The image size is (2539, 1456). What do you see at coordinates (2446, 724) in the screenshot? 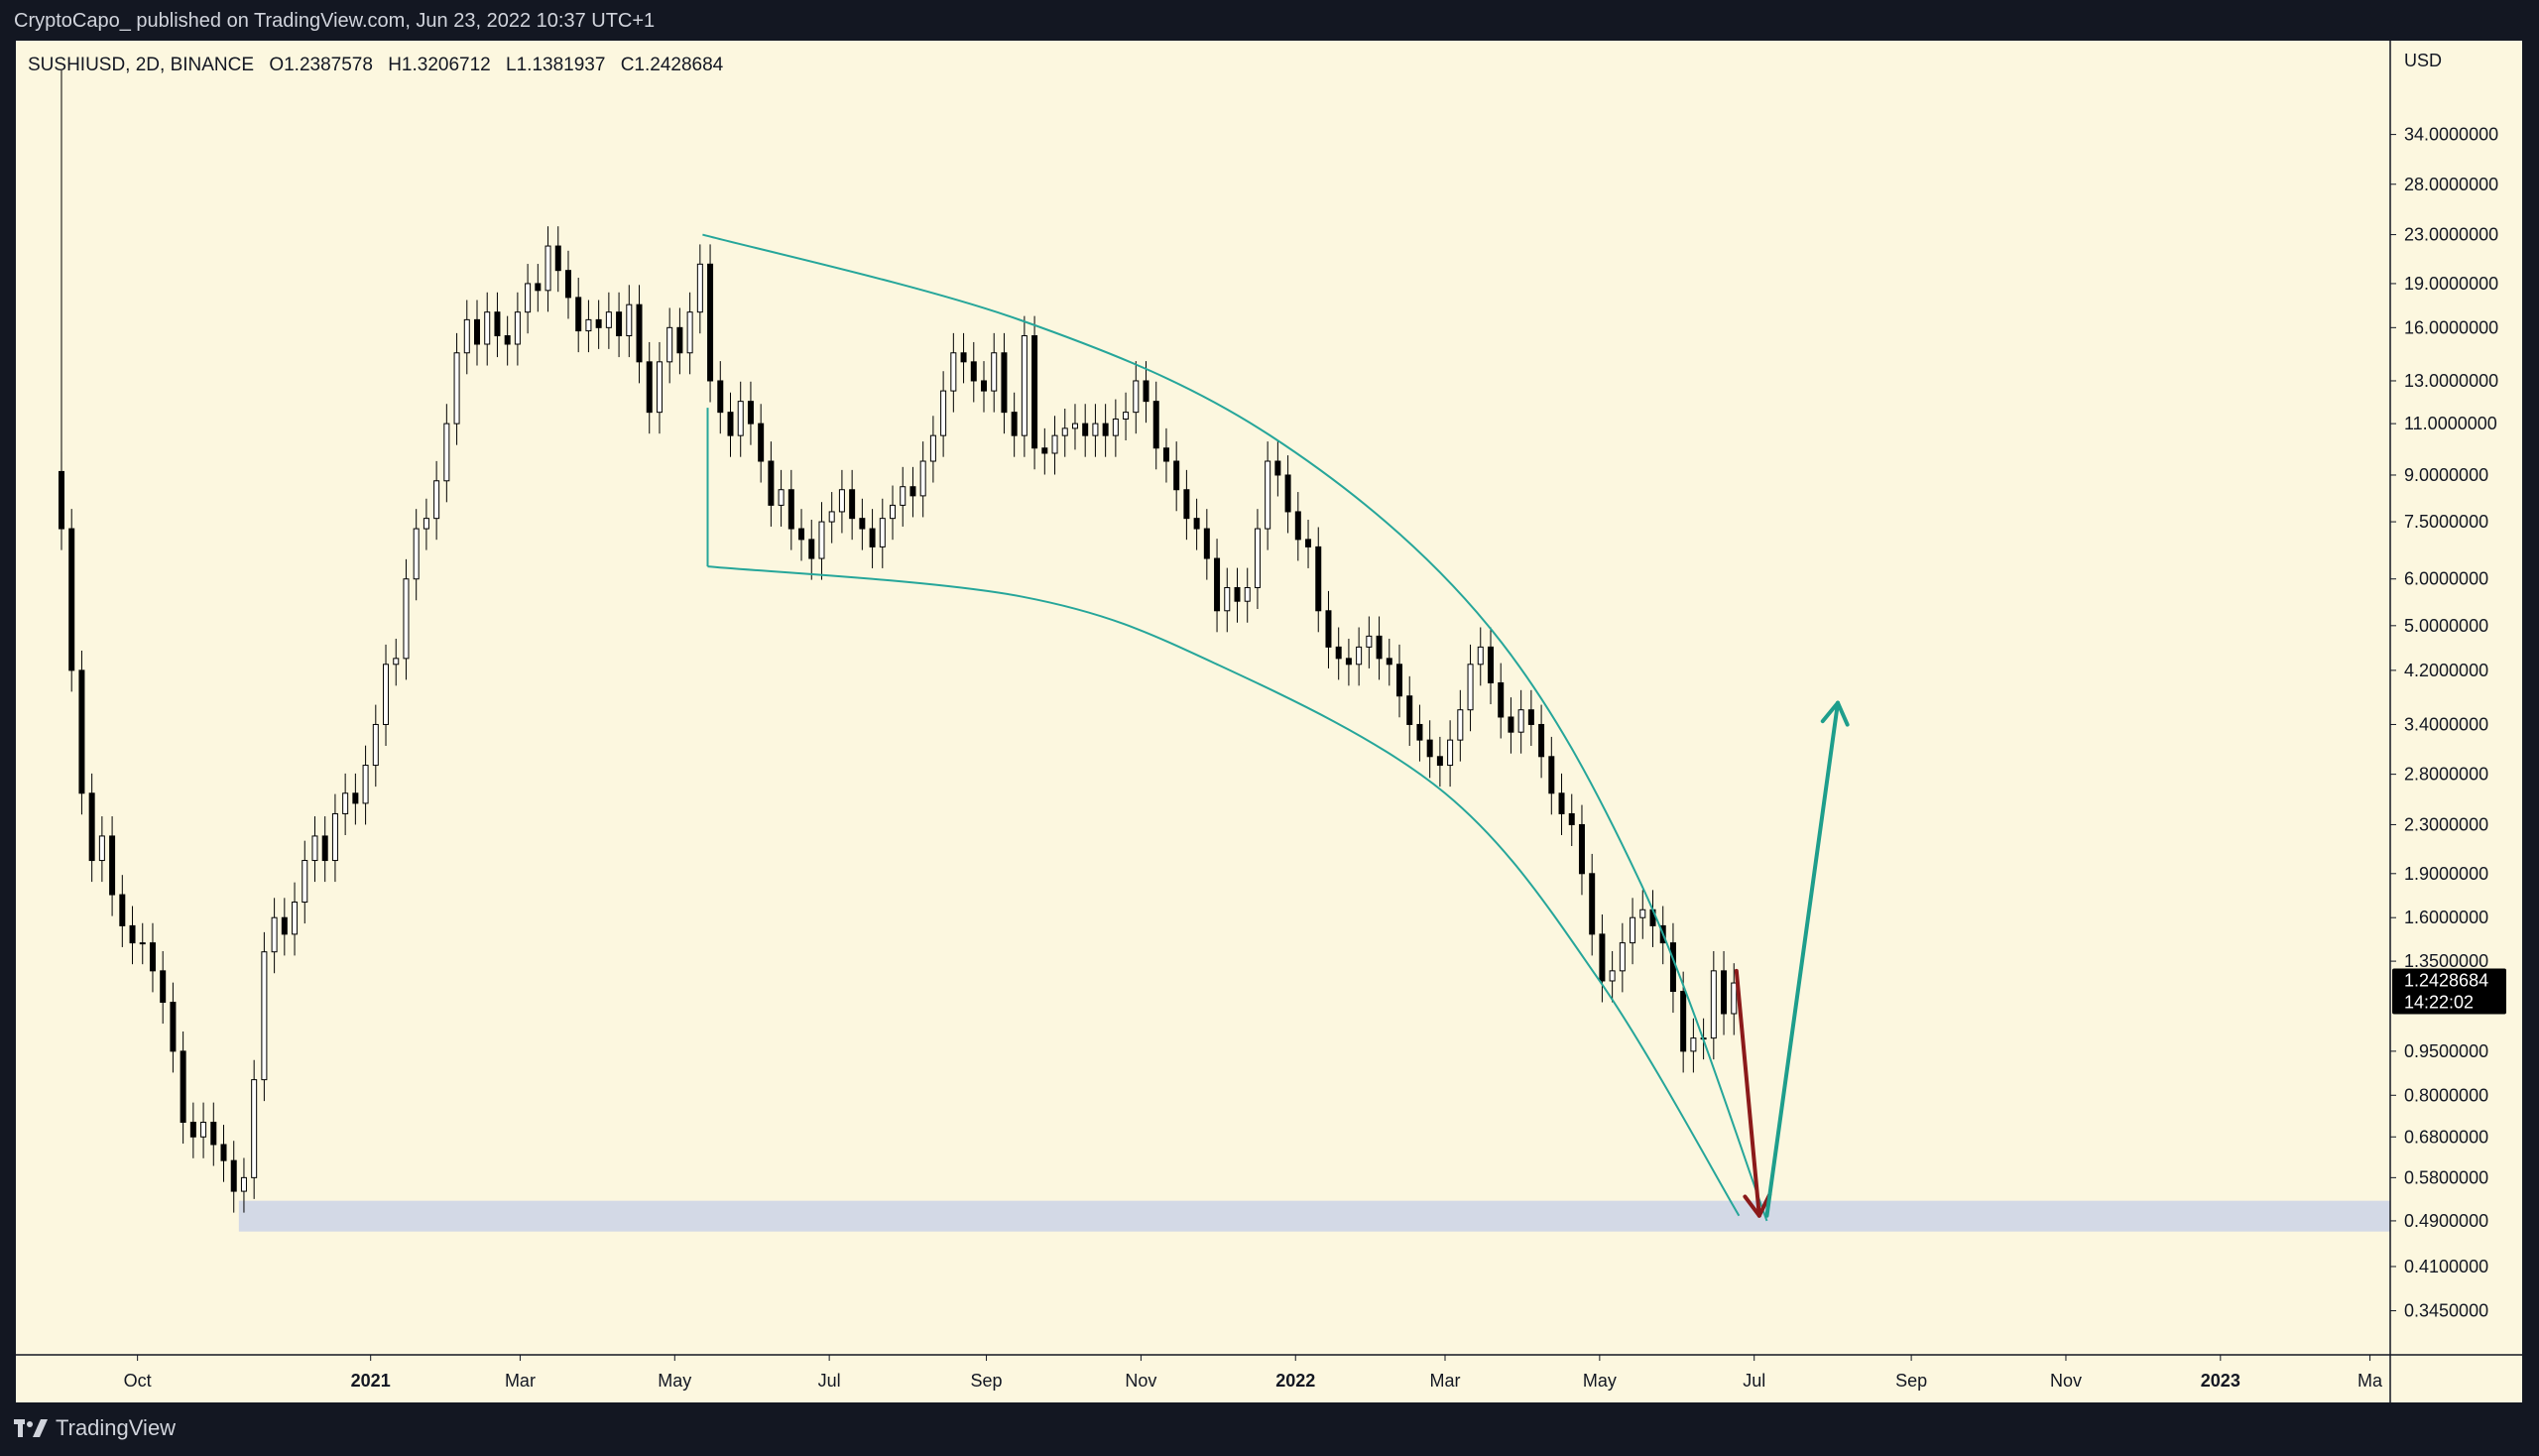
I see `y-tick-label: 3.4000000` at bounding box center [2446, 724].